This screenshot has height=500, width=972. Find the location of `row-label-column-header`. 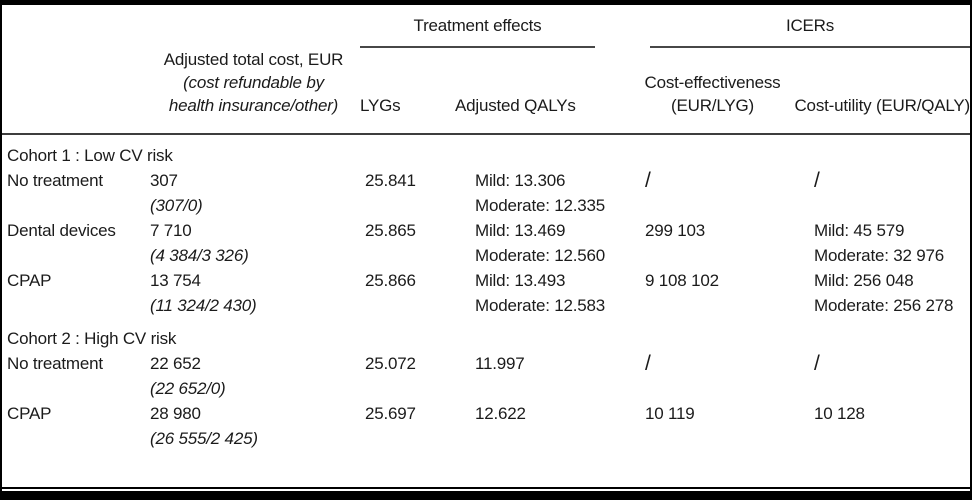

row-label-column-header is located at coordinates (74, 91).